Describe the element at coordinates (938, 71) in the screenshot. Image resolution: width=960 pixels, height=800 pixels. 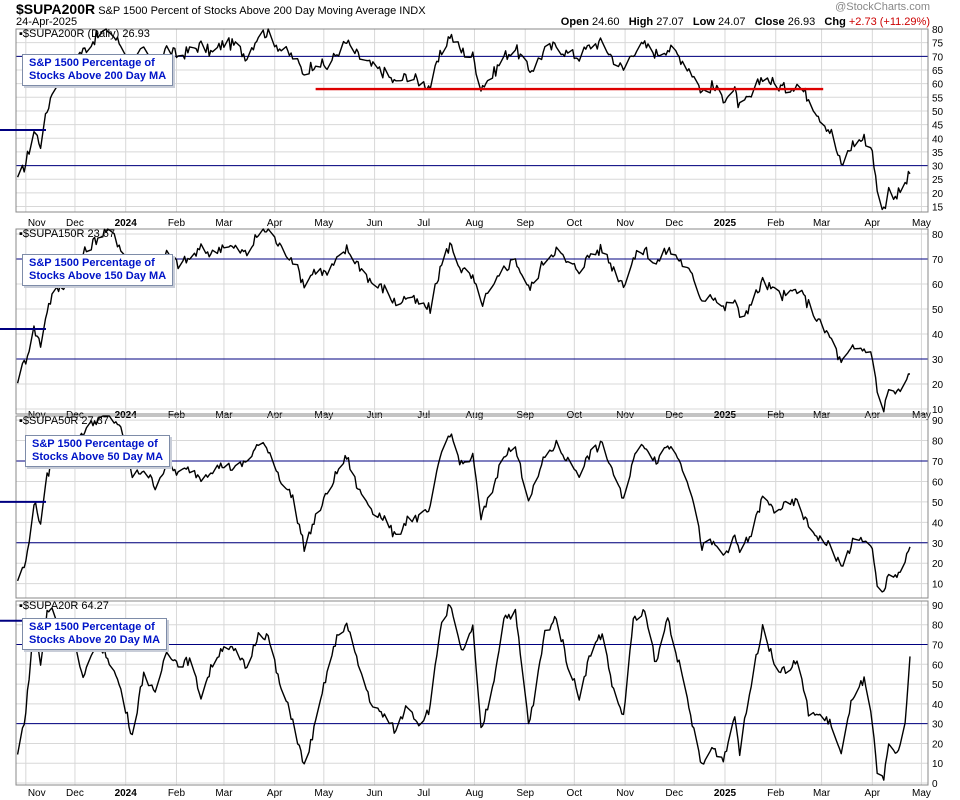
I see `y-tick-label: 65` at that location.